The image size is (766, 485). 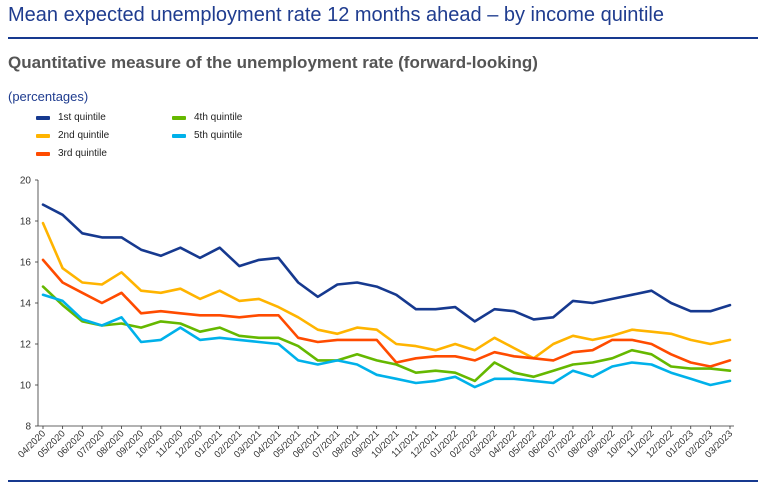 What do you see at coordinates (28, 427) in the screenshot?
I see `y-tick-label: 8` at bounding box center [28, 427].